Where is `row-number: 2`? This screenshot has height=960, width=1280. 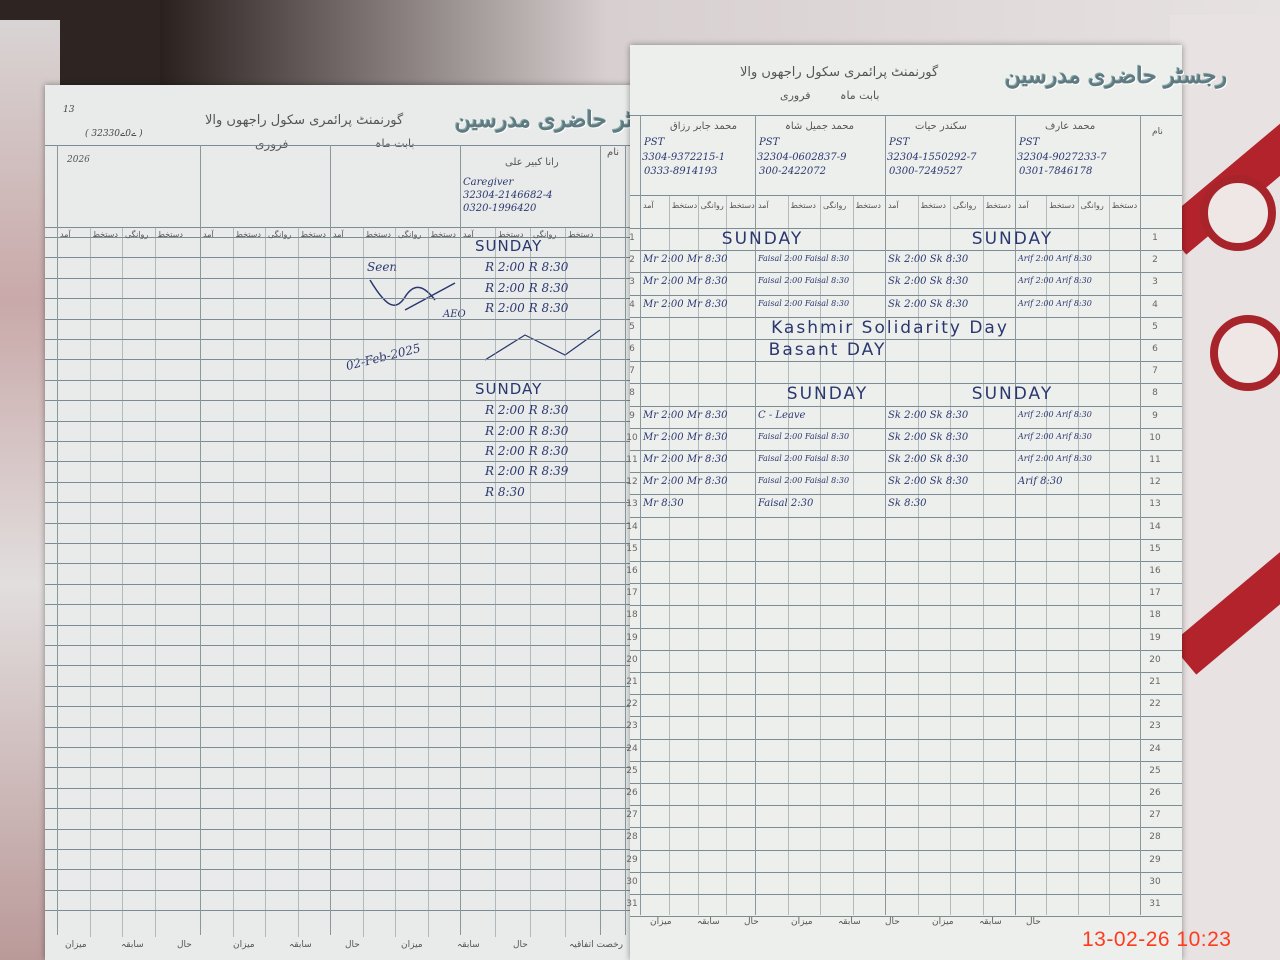 row-number: 2 is located at coordinates (1155, 260).